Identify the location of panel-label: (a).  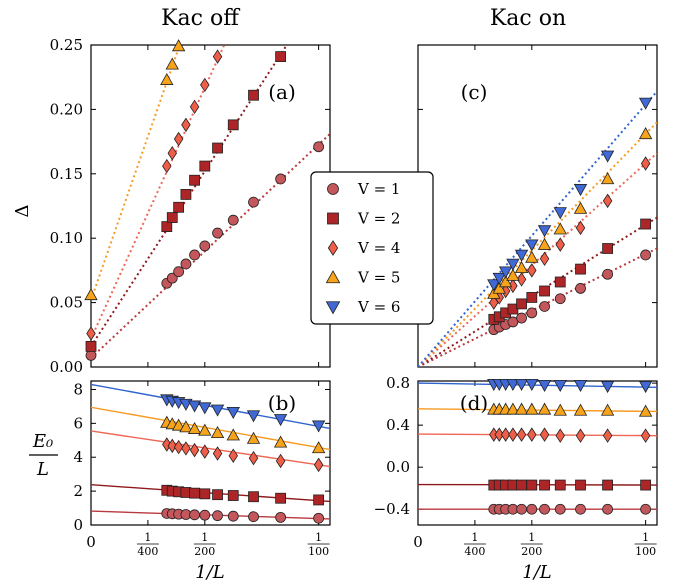
(282, 92).